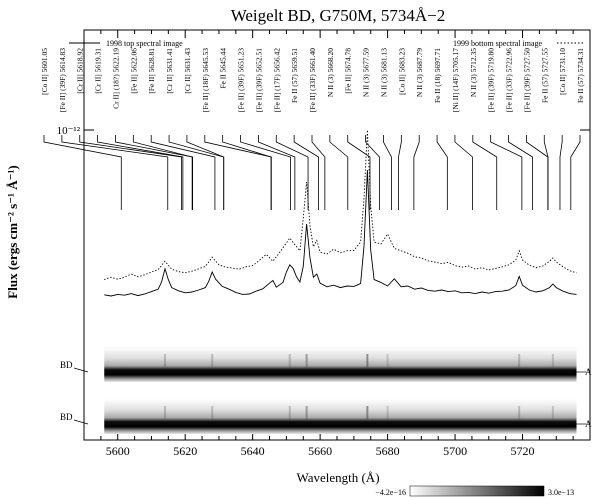  I want to click on line-id-label: [Fe II] 5628.81, so click(151, 71).